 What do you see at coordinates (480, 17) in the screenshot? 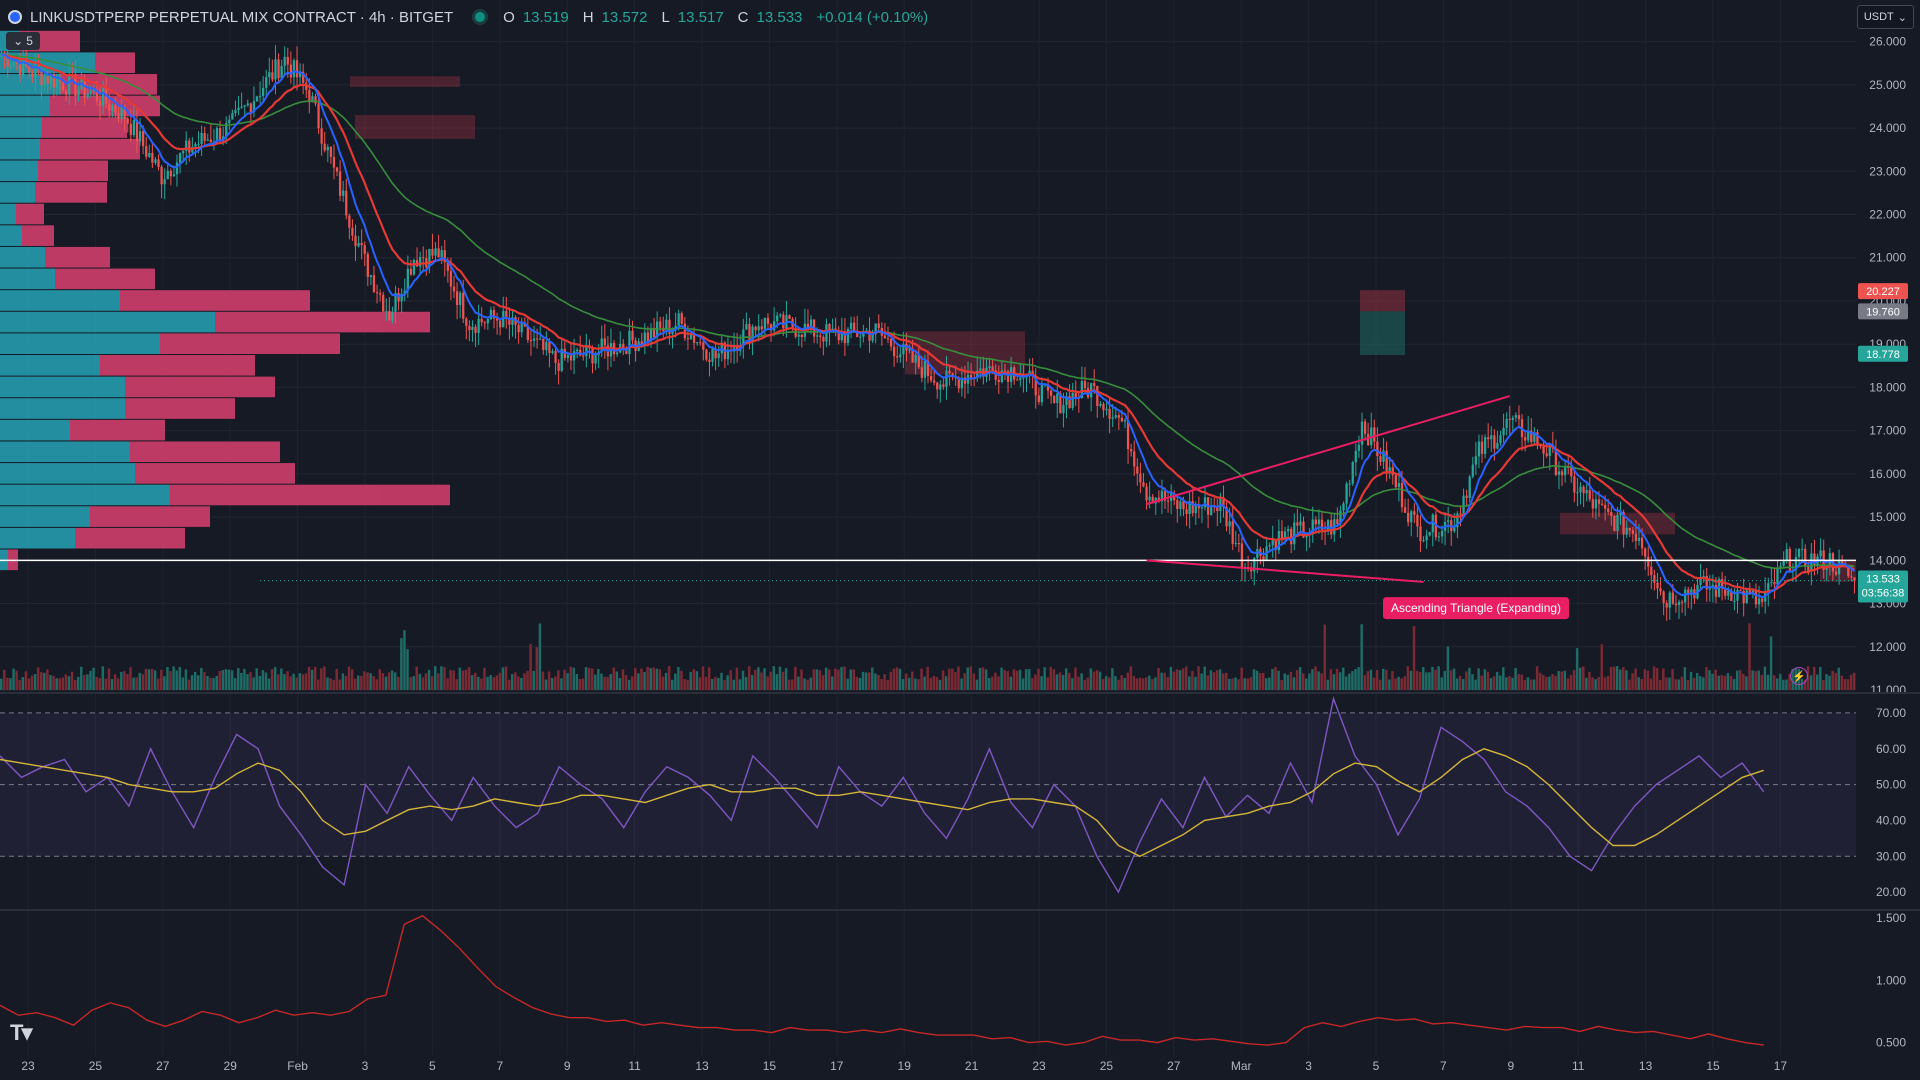
I see `market-status-icon` at bounding box center [480, 17].